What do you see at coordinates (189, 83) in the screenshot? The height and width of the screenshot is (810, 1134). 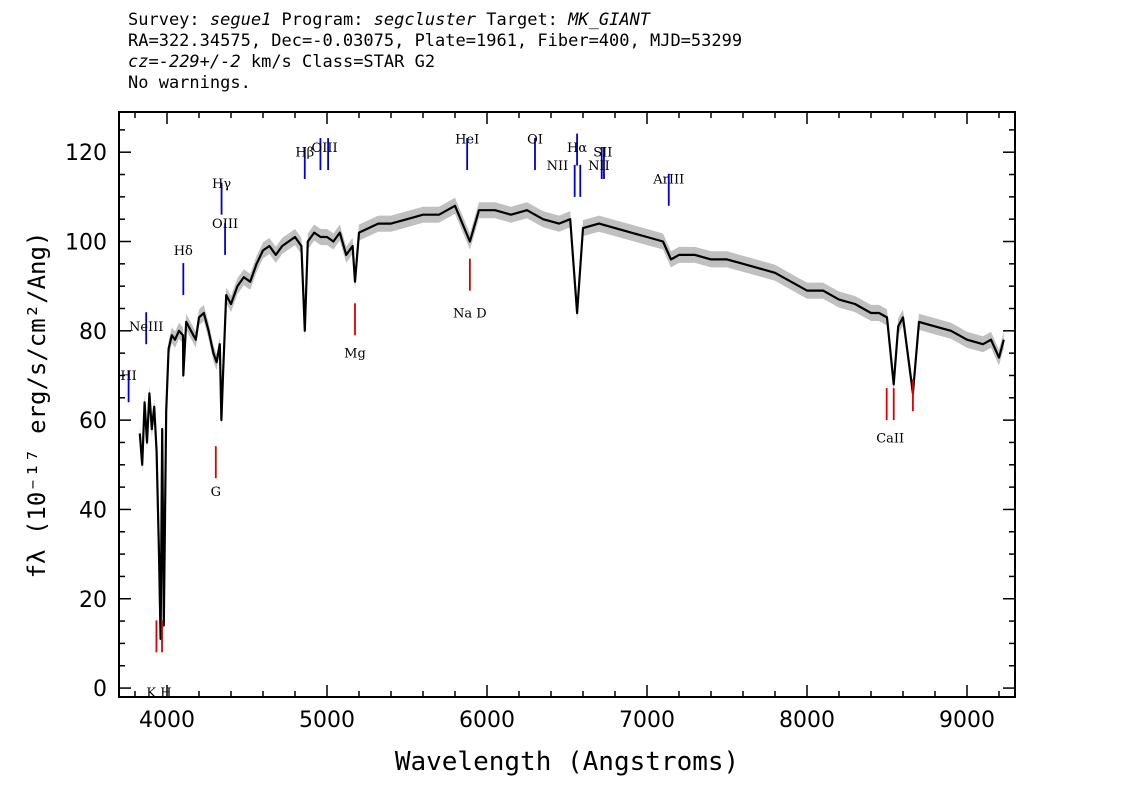 I see `header-line-4: No warnings.` at bounding box center [189, 83].